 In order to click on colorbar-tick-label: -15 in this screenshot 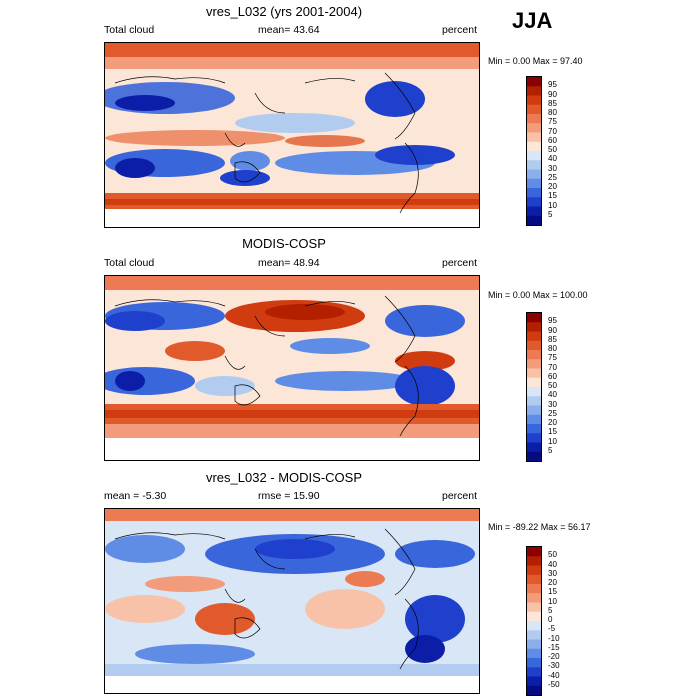, I will do `click(554, 647)`.